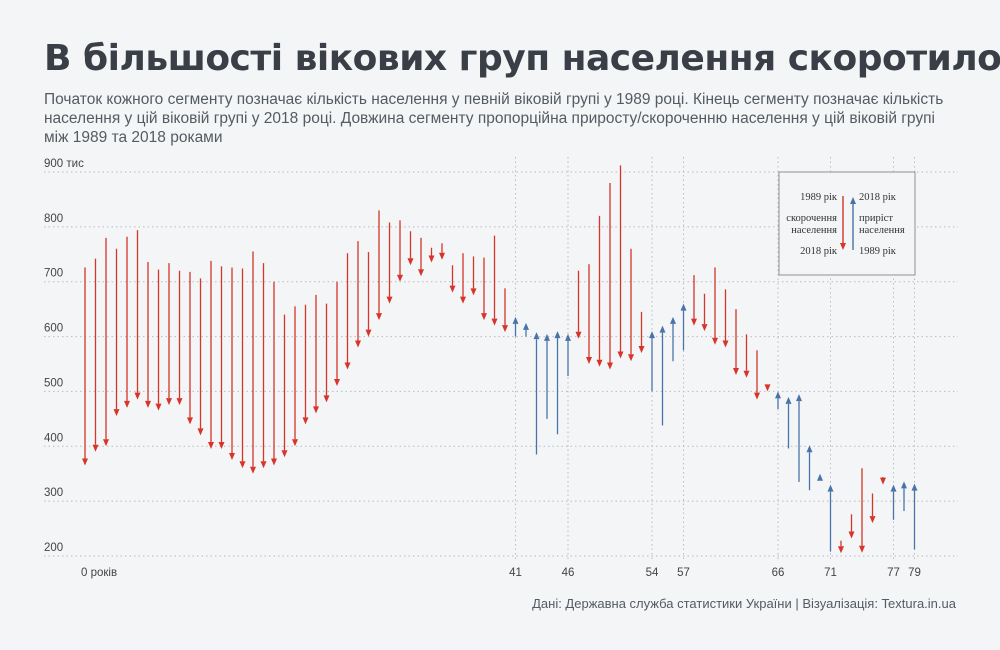 This screenshot has height=650, width=1000. I want to click on legend-left-mid1: скорочення, so click(811, 218).